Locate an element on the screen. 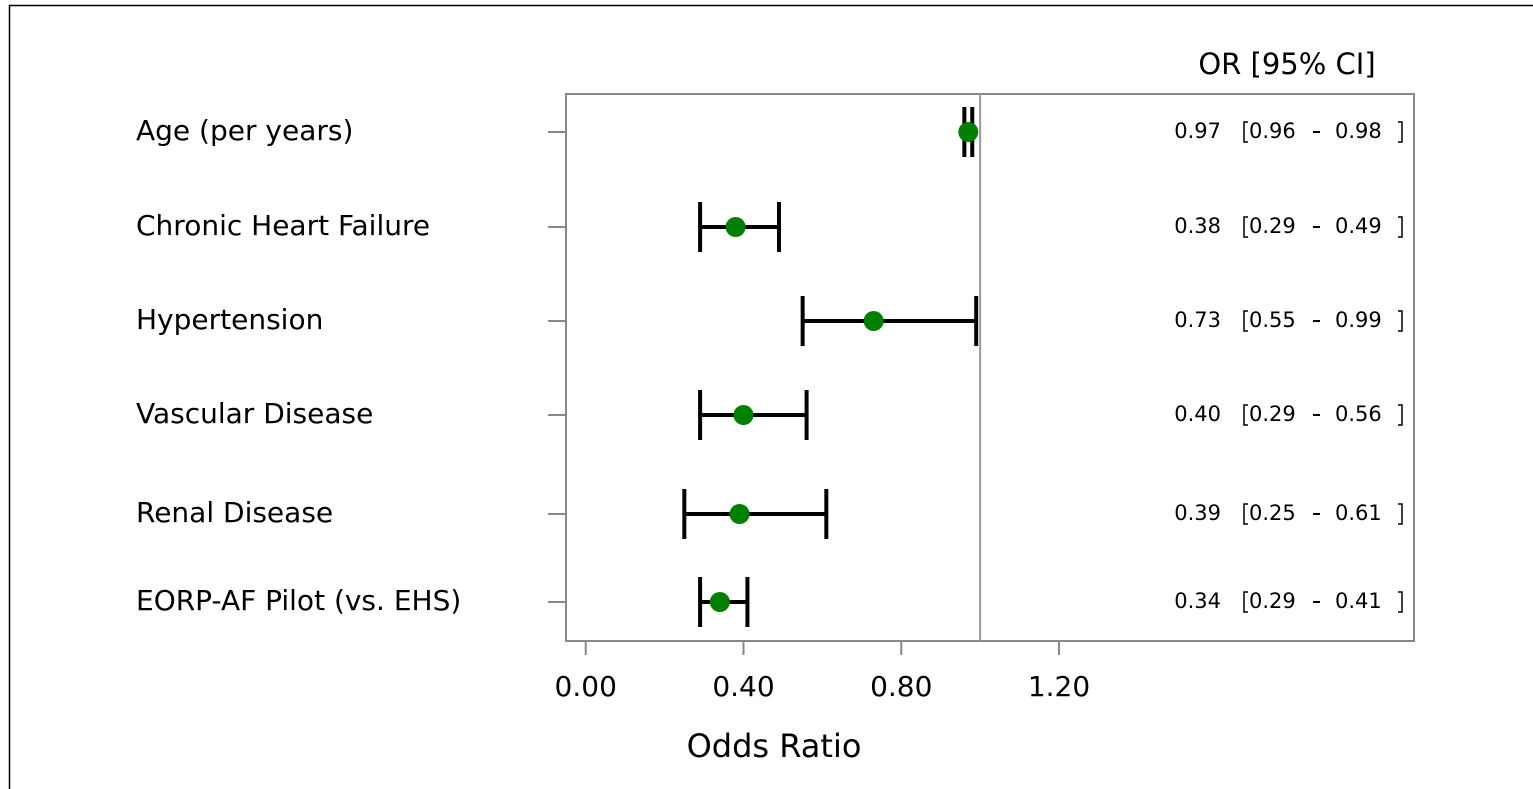 The width and height of the screenshot is (1533, 789). ci-upper: 0.49 is located at coordinates (1358, 226).